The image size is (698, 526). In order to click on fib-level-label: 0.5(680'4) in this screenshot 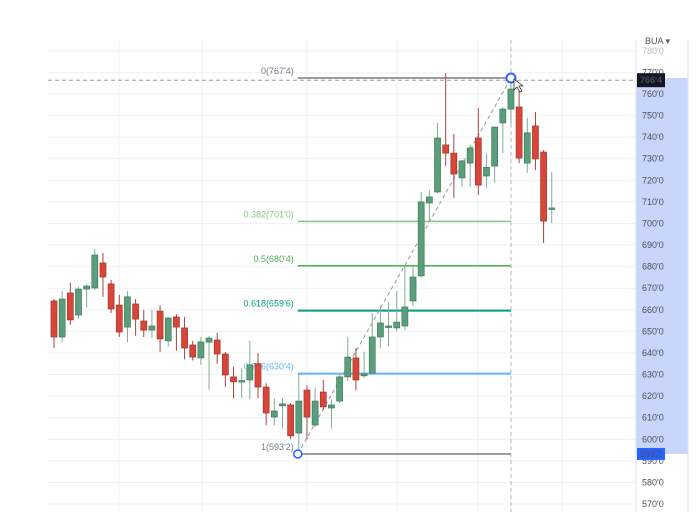, I will do `click(274, 259)`.